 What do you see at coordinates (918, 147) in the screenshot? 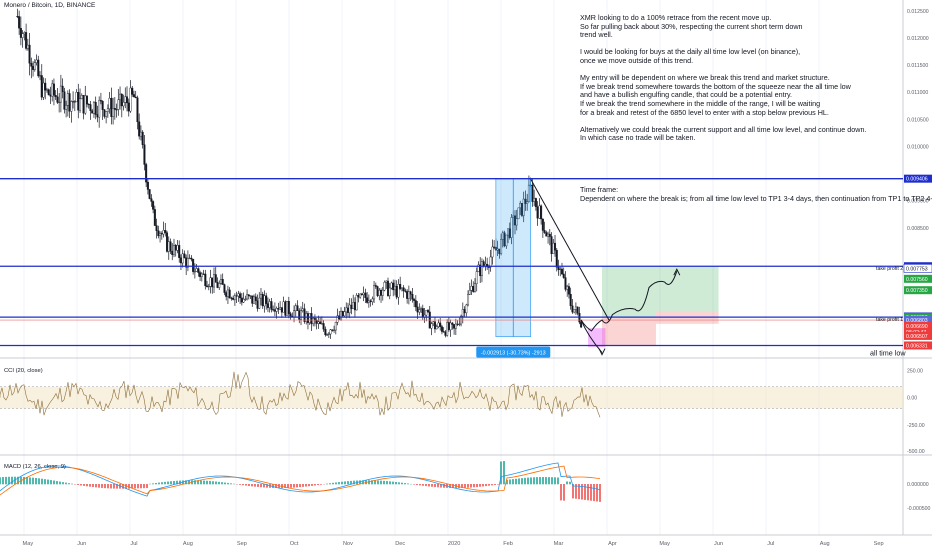
I see `price-tick: 0.010000` at bounding box center [918, 147].